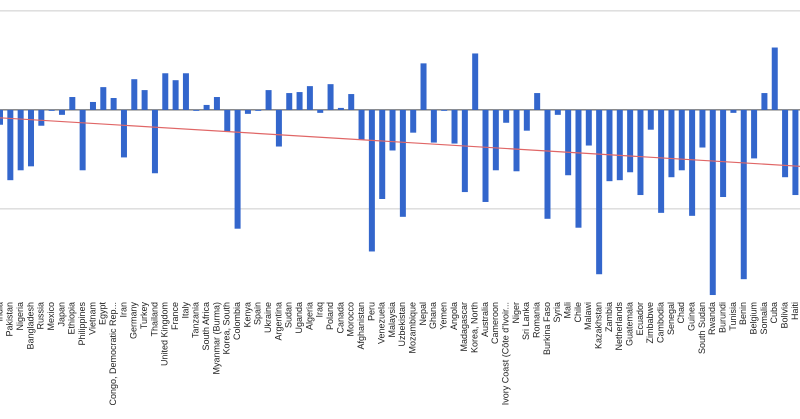  I want to click on x-tick-label: Tunisia, so click(733, 316).